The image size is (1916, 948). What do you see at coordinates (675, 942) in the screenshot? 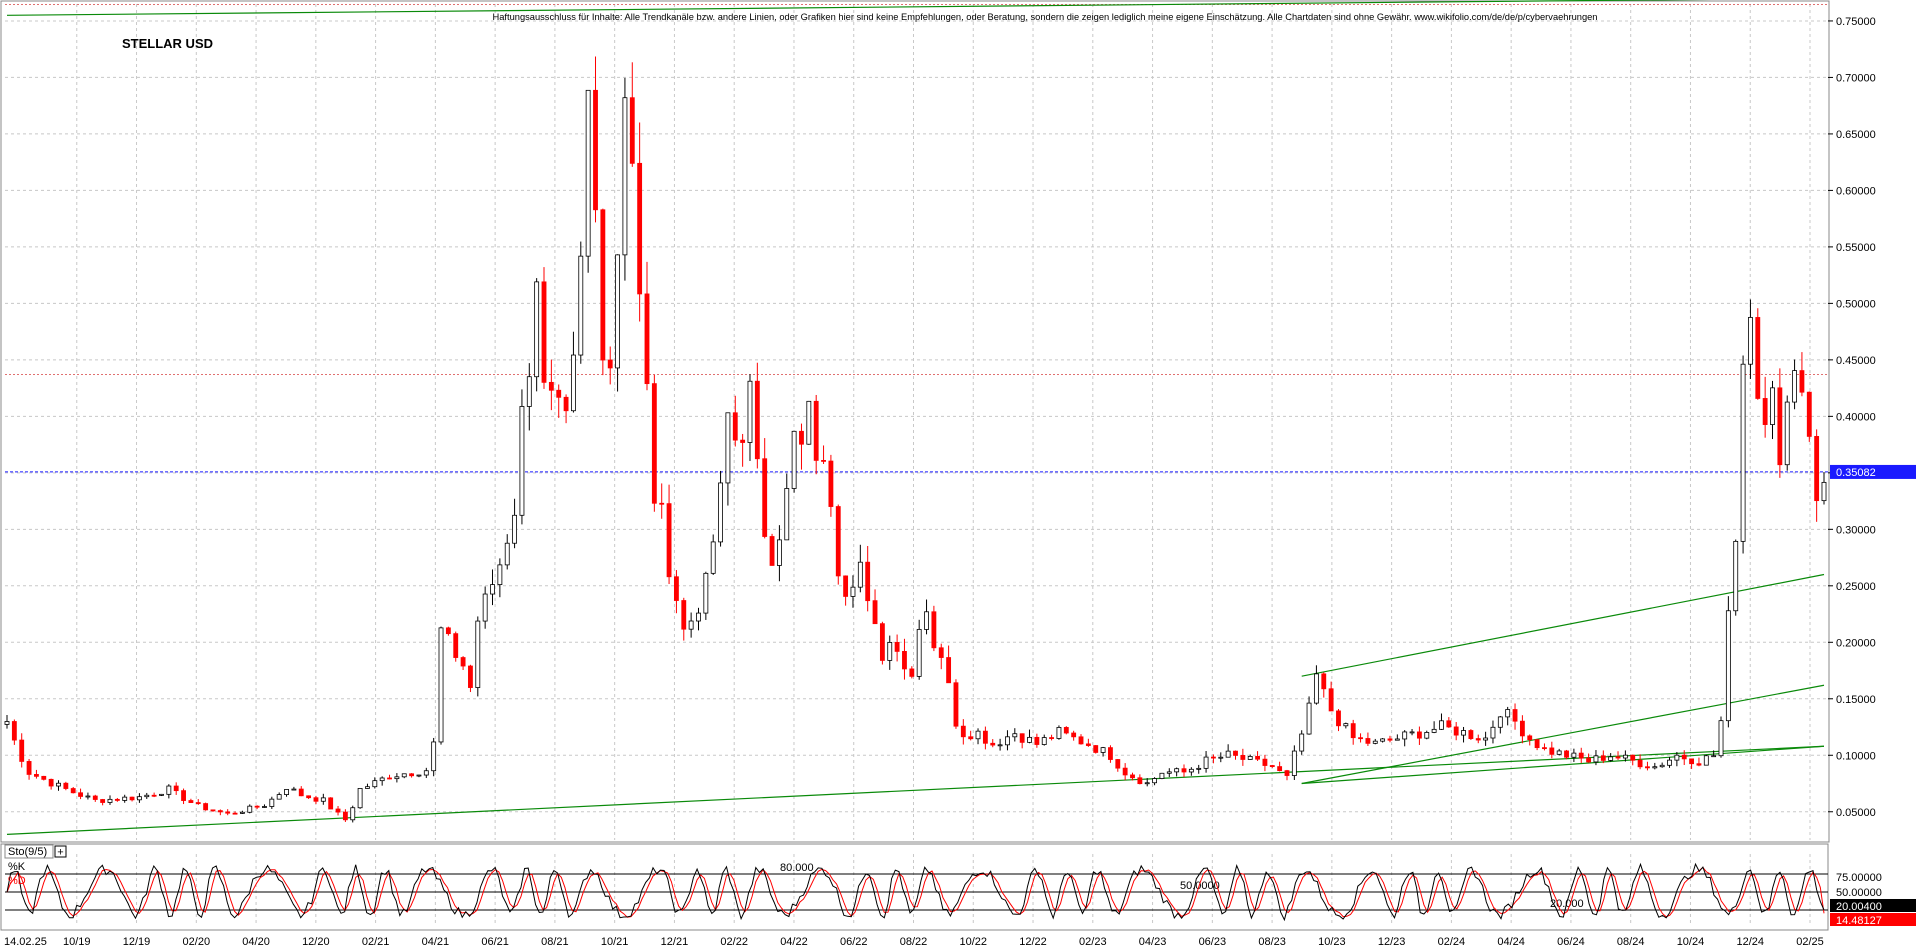
I see `x-tick-label: 12/21` at bounding box center [675, 942].